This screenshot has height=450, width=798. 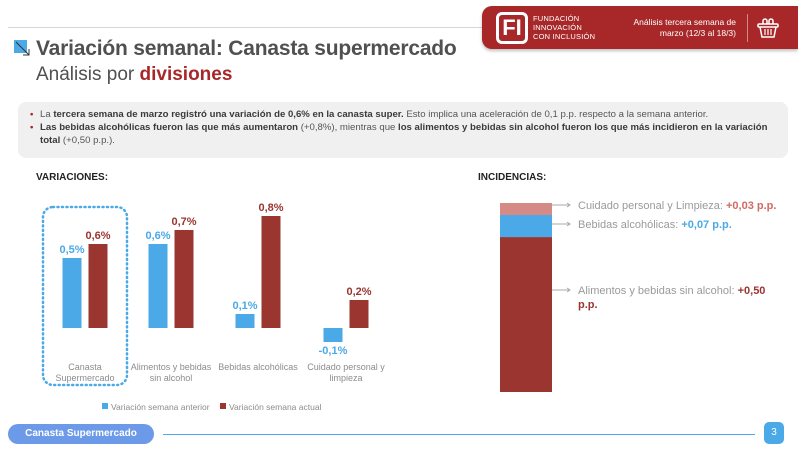 What do you see at coordinates (564, 36) in the screenshot?
I see `foundation-name-line: CON INCLUSIÓN` at bounding box center [564, 36].